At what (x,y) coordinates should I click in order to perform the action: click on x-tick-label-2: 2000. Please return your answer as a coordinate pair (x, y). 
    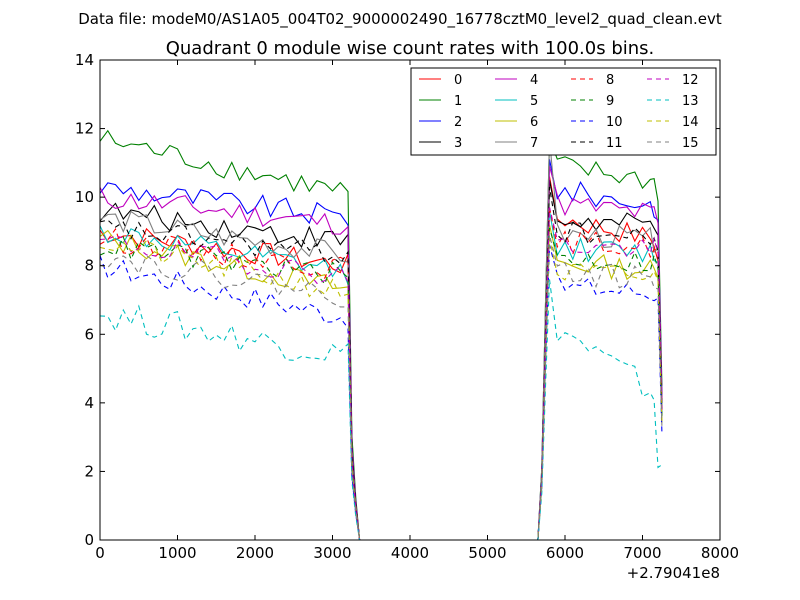
    Looking at the image, I should click on (255, 553).